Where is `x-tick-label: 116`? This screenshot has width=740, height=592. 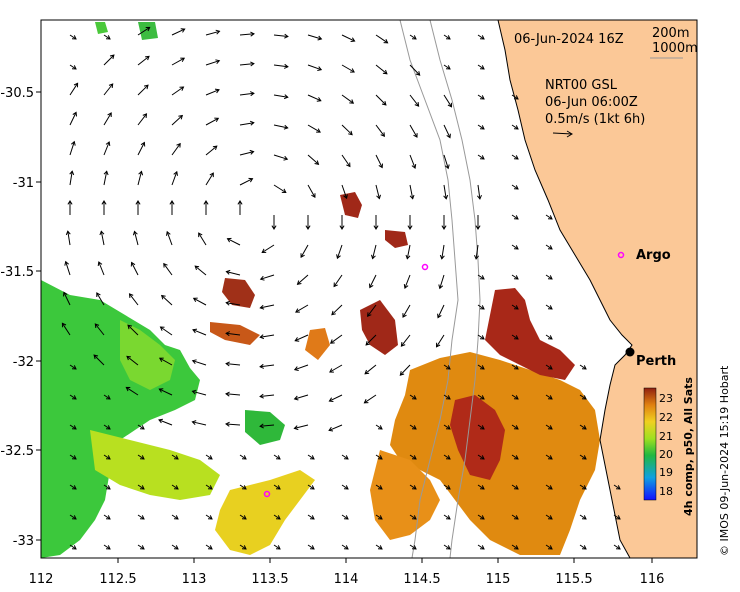 x-tick-label: 116 is located at coordinates (652, 579).